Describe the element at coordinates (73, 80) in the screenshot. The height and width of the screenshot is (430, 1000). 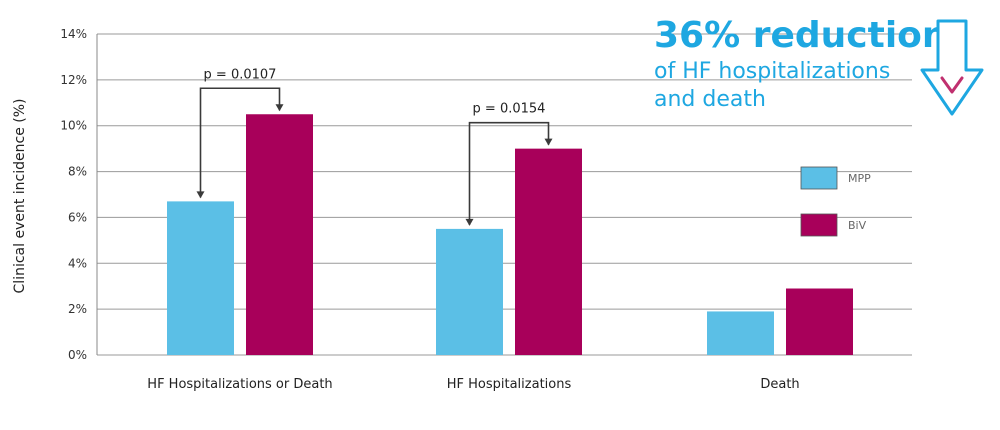
I see `y-tick-label: 12%` at that location.